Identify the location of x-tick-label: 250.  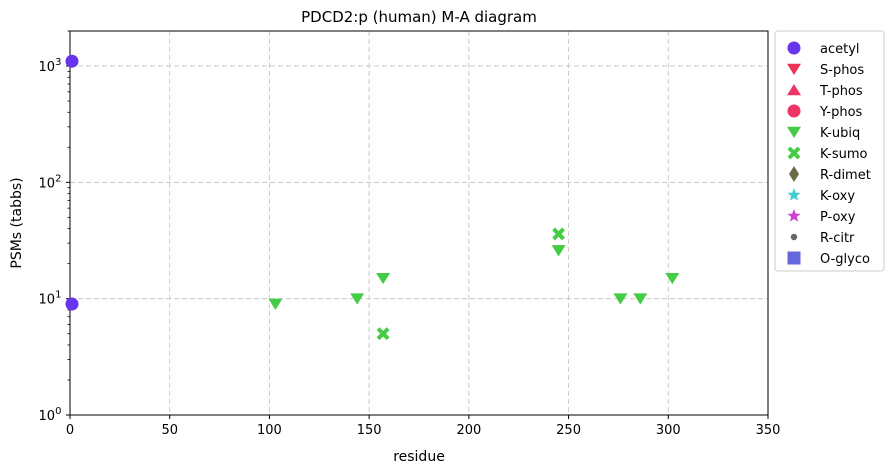
(568, 430).